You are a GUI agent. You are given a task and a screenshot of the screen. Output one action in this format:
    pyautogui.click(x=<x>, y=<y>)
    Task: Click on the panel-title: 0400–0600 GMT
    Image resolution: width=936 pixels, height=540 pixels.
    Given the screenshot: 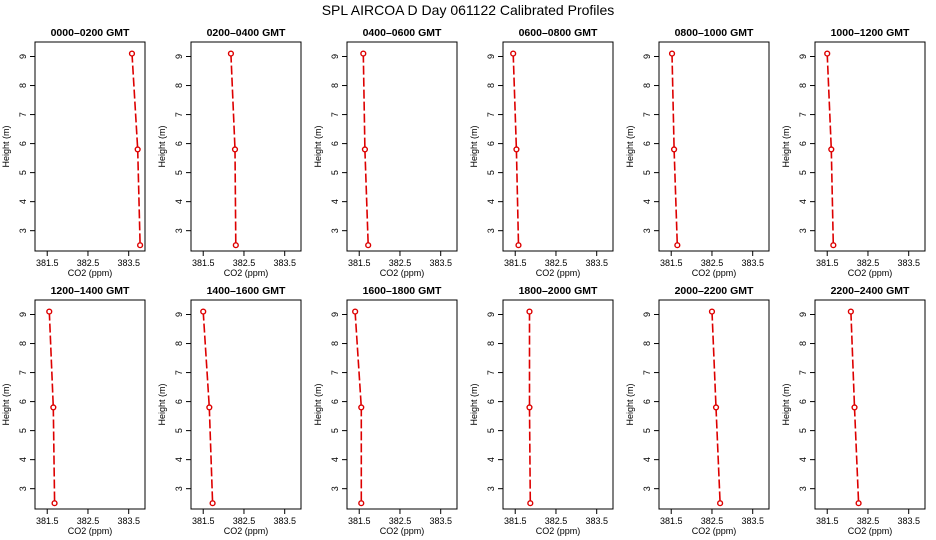 What is the action you would take?
    pyautogui.click(x=402, y=33)
    